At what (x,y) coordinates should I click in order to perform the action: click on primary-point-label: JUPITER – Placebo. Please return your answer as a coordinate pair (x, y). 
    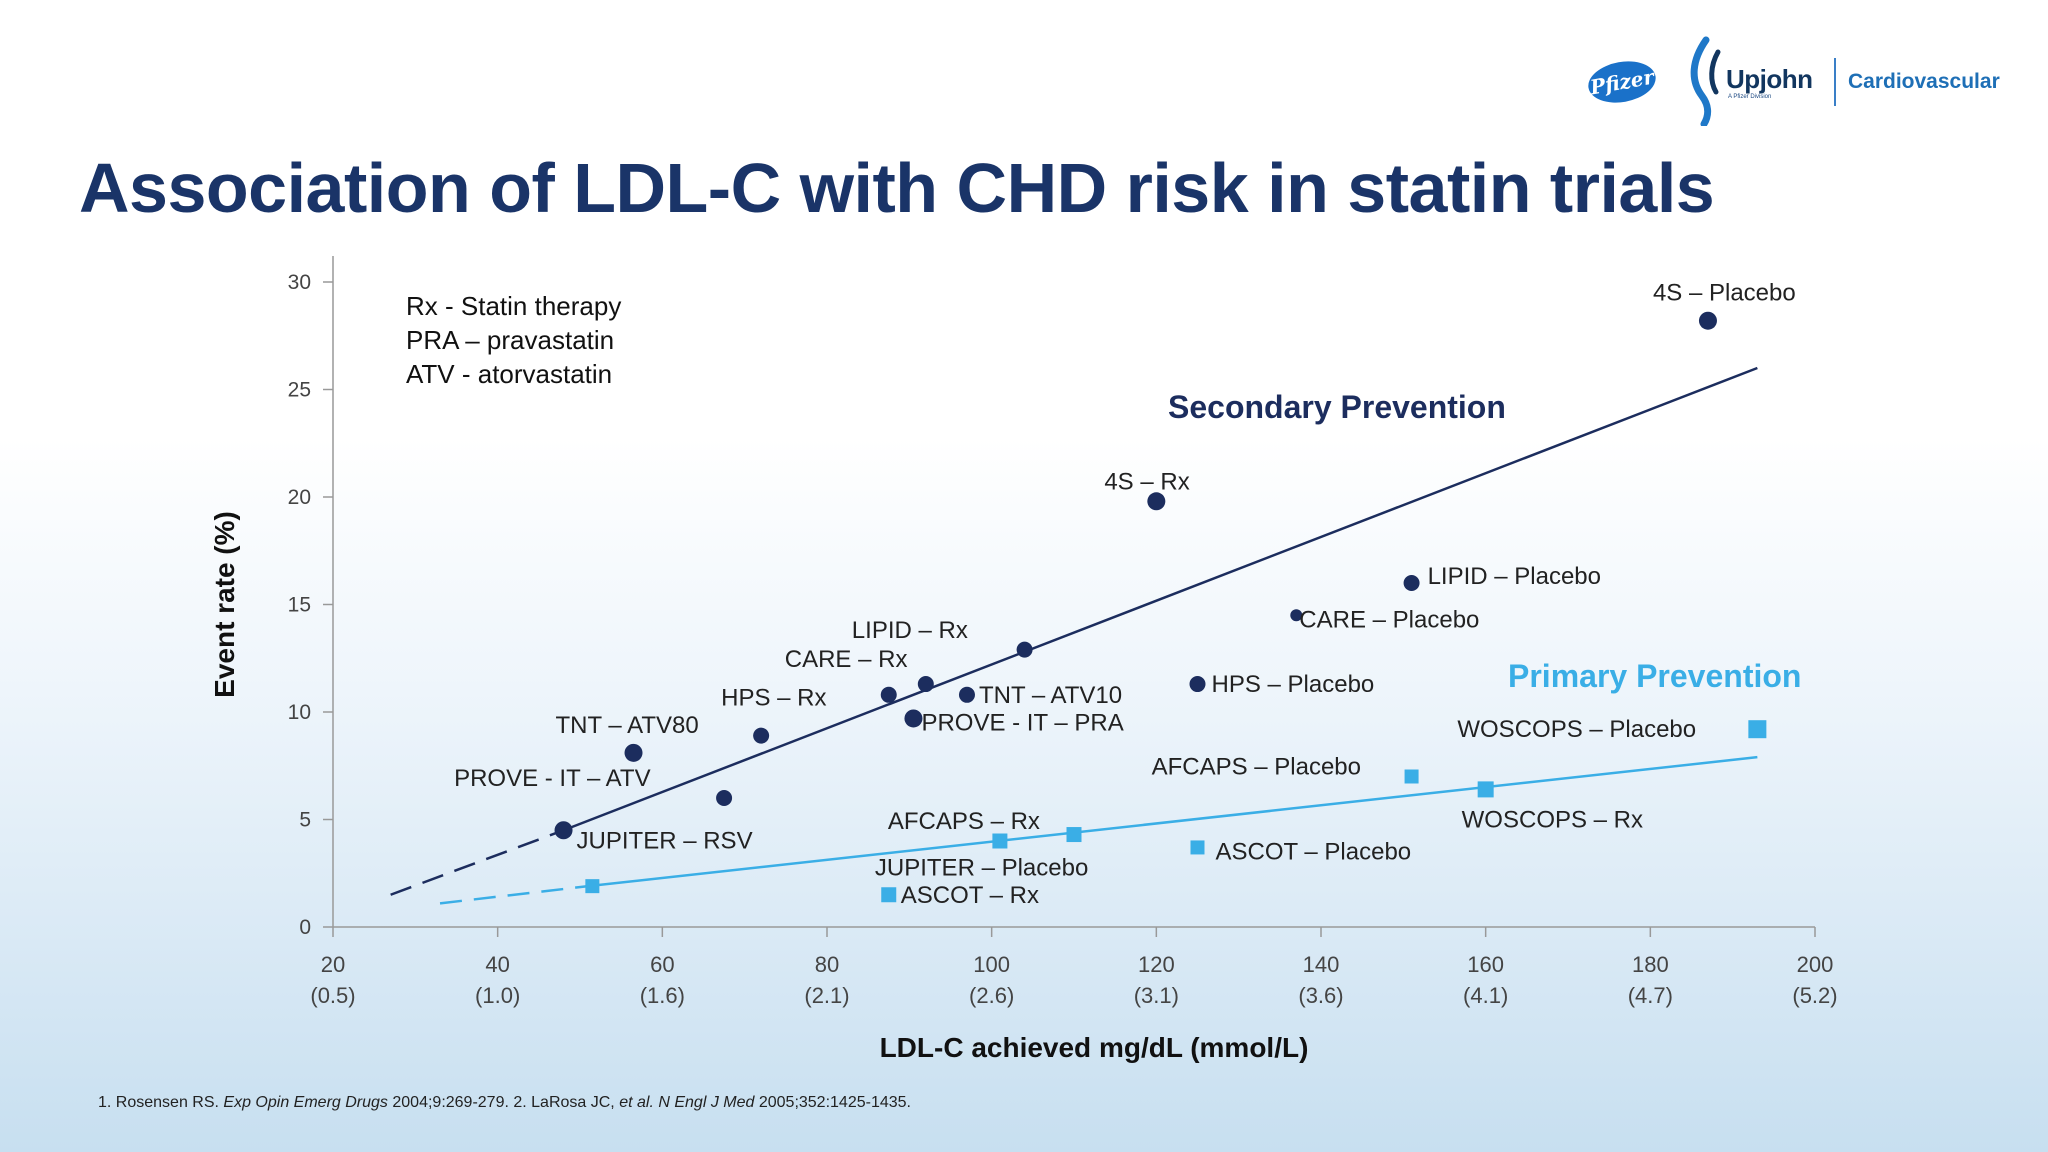
    Looking at the image, I should click on (981, 868).